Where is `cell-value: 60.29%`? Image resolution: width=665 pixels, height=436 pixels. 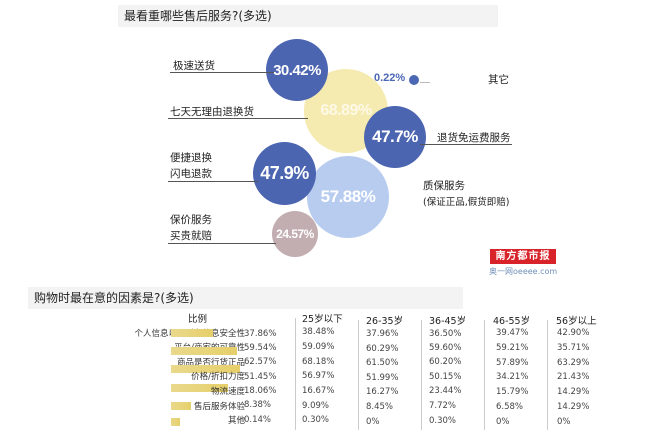
cell-value: 60.29% is located at coordinates (382, 349).